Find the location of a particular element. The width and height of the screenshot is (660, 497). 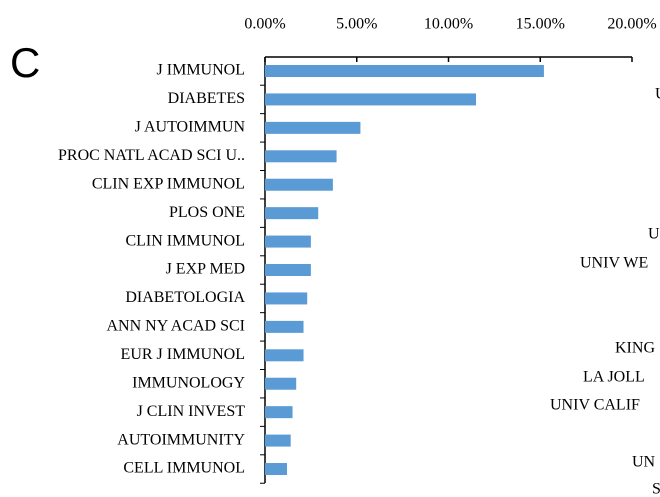

y-tick-label: CELL IMMUNOL is located at coordinates (184, 468).